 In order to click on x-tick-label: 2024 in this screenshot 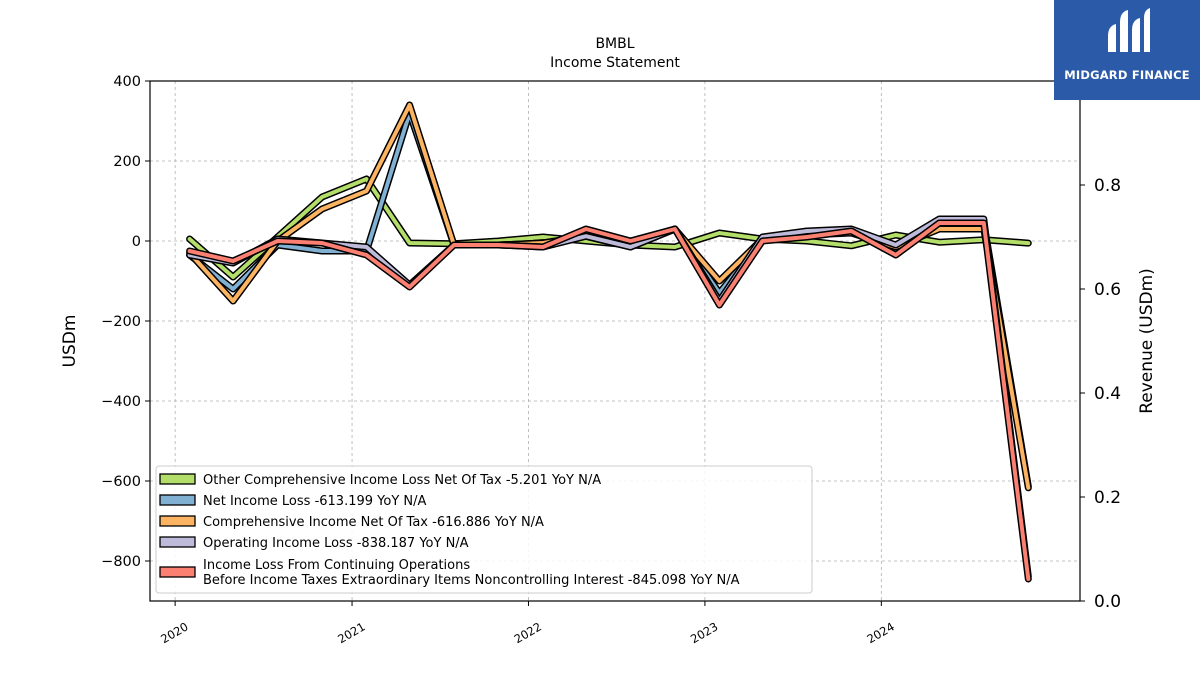, I will do `click(880, 632)`.